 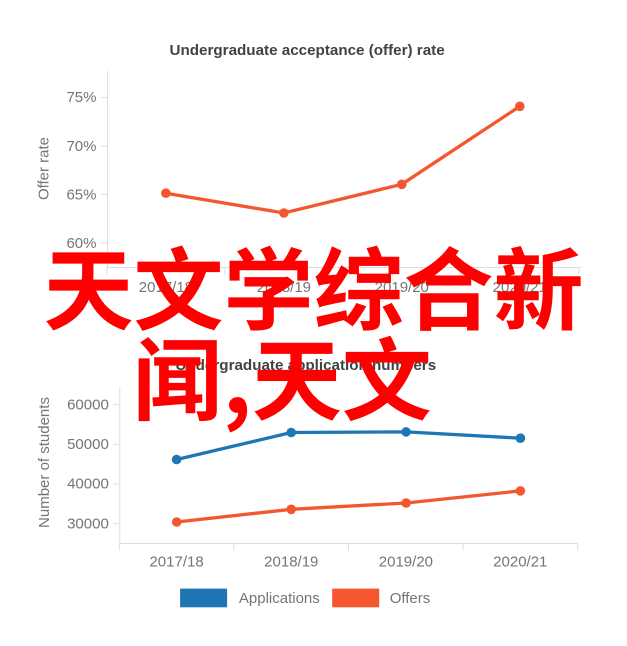 What do you see at coordinates (81, 243) in the screenshot?
I see `svg-text: 60%` at bounding box center [81, 243].